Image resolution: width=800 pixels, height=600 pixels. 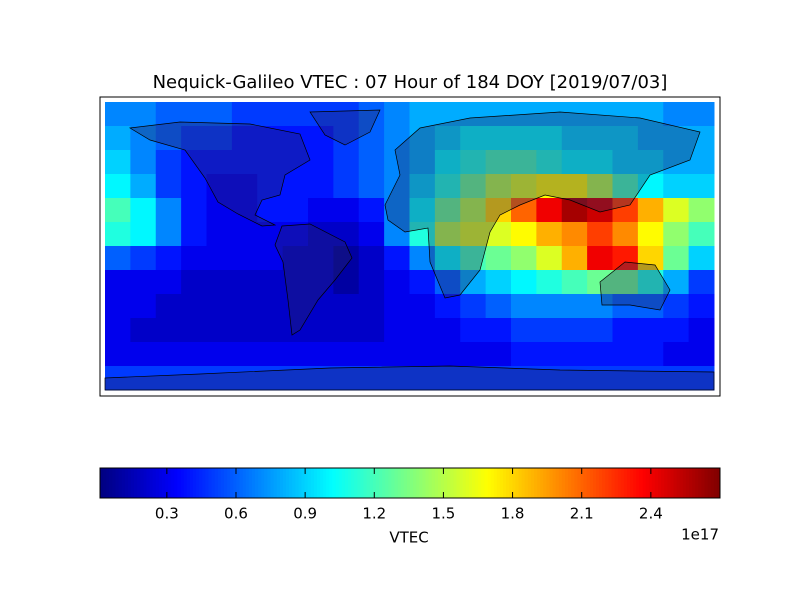 What do you see at coordinates (374, 514) in the screenshot?
I see `colorbar-tick-label: 1.2` at bounding box center [374, 514].